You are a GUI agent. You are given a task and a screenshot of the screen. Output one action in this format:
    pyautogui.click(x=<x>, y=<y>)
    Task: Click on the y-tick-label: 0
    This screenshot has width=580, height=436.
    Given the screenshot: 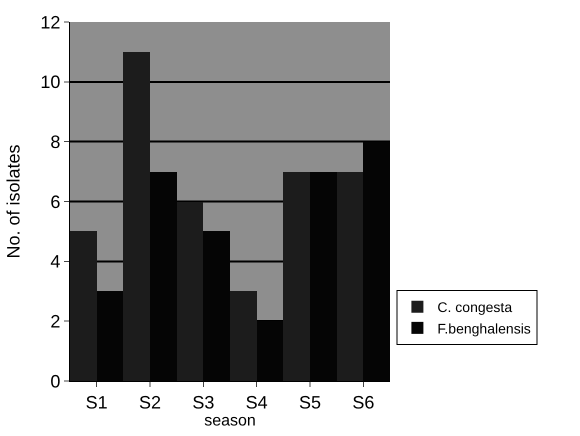 What is the action you would take?
    pyautogui.click(x=55, y=381)
    